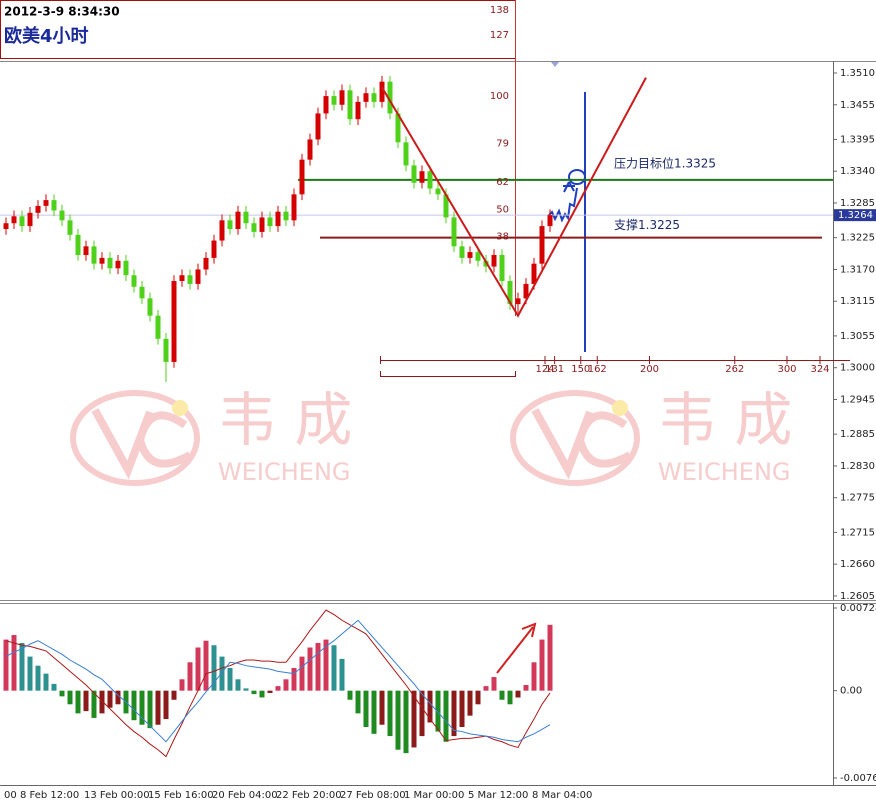  Describe the element at coordinates (431, 436) in the screenshot. I see `watermark: 韦 成 WEICHENG 韦 成 WEICHENG` at that location.